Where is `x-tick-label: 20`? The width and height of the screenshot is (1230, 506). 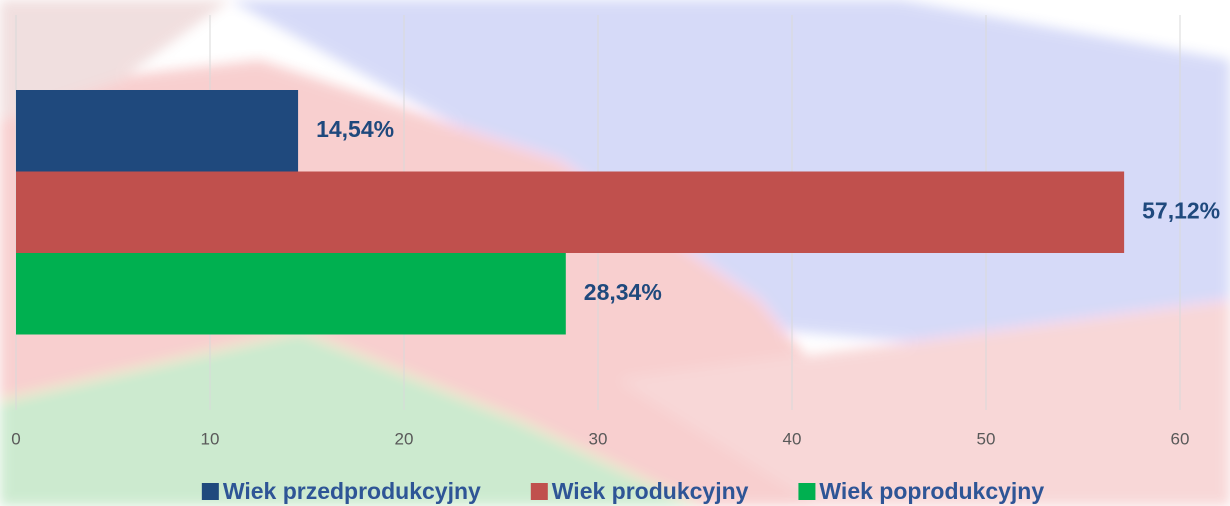 x-tick-label: 20 is located at coordinates (404, 438).